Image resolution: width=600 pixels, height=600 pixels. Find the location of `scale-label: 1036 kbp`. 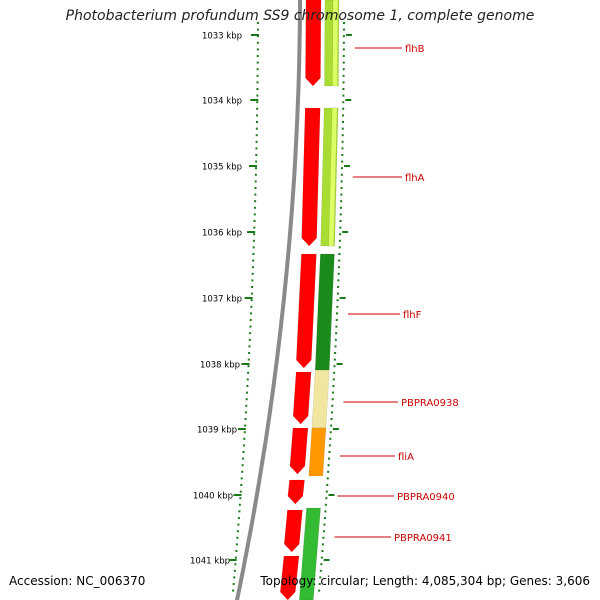

scale-label: 1036 kbp is located at coordinates (222, 234).